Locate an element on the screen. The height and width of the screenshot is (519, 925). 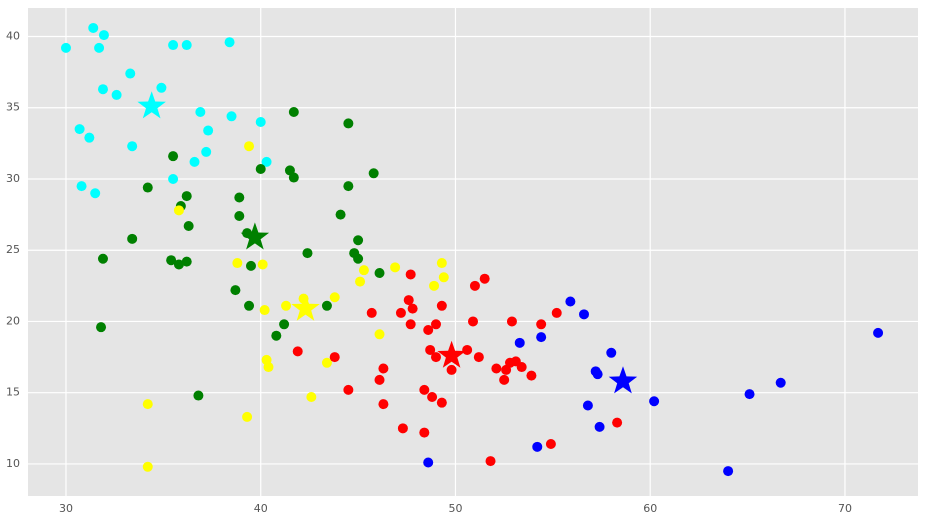
x-tick-label: 30 is located at coordinates (66, 508).